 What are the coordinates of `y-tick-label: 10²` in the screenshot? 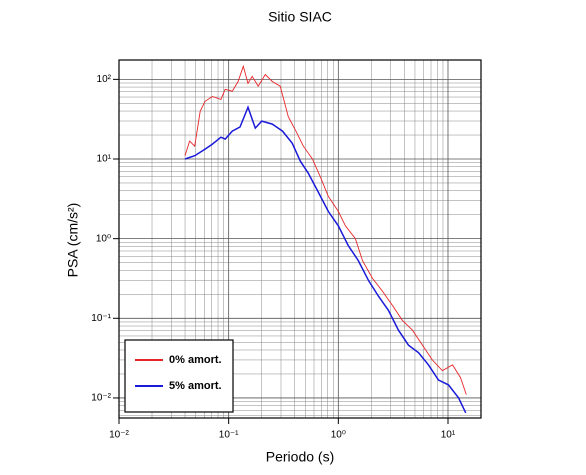 It's located at (104, 79).